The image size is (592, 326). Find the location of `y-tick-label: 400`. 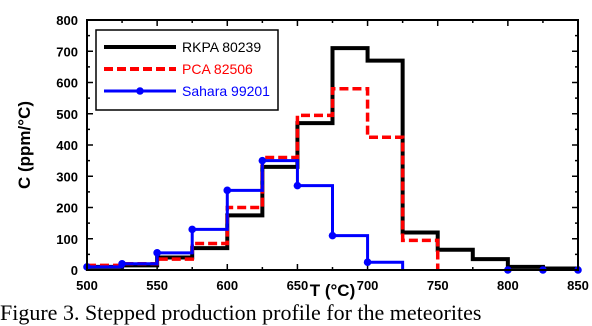

y-tick-label: 400 is located at coordinates (67, 145).